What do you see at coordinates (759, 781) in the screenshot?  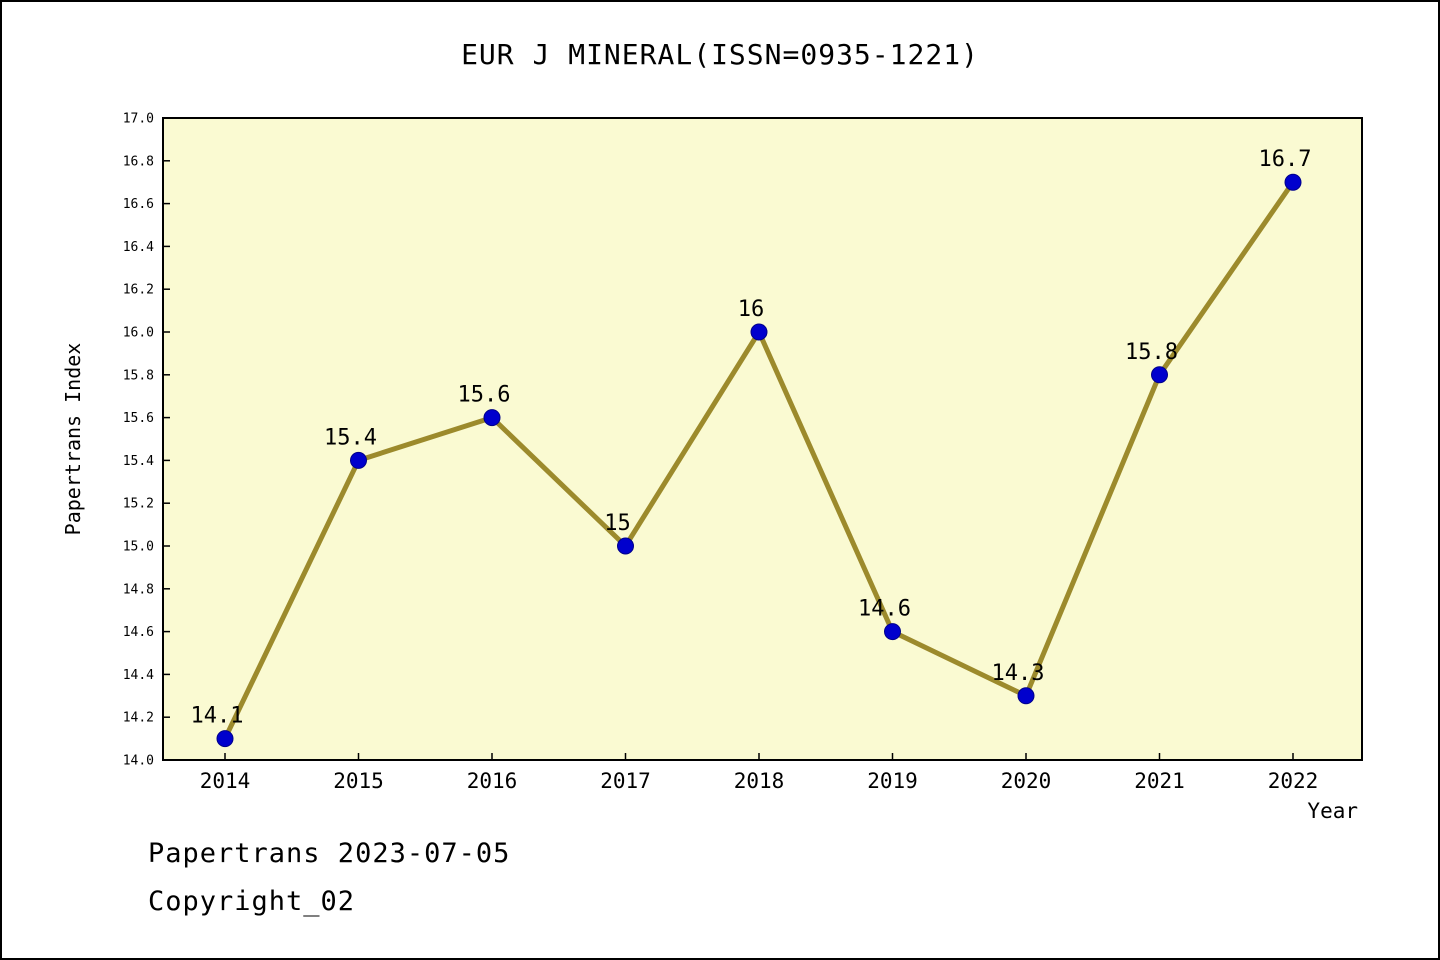 I see `x-tick-label: 2018` at bounding box center [759, 781].